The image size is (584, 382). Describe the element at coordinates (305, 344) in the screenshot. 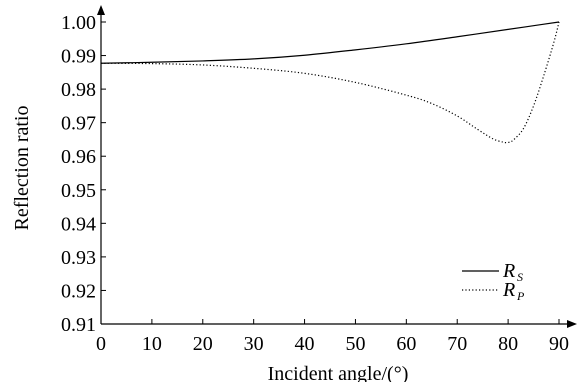

I see `x-tick-label: 40` at that location.